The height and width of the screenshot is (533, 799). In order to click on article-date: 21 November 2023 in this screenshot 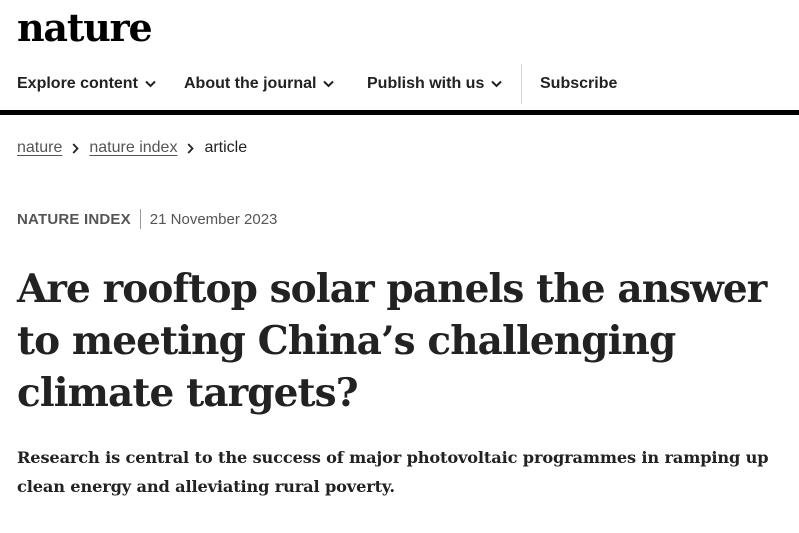, I will do `click(213, 219)`.